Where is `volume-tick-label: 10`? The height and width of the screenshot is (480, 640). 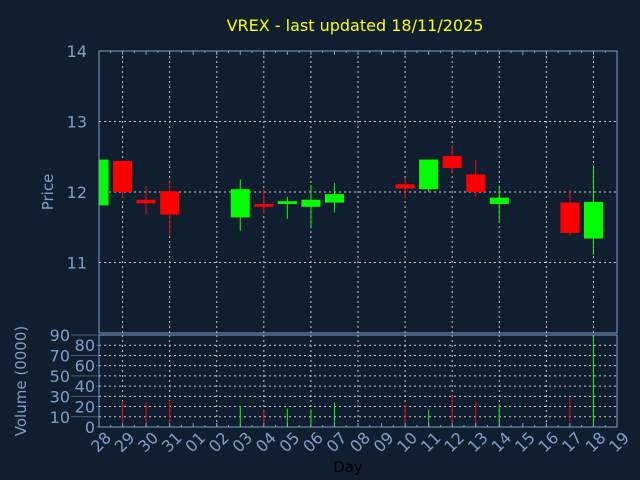 volume-tick-label: 10 is located at coordinates (60, 417).